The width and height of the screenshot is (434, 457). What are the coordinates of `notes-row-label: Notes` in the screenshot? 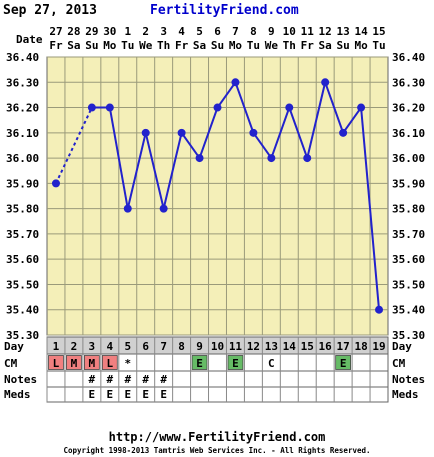 It's located at (20, 379).